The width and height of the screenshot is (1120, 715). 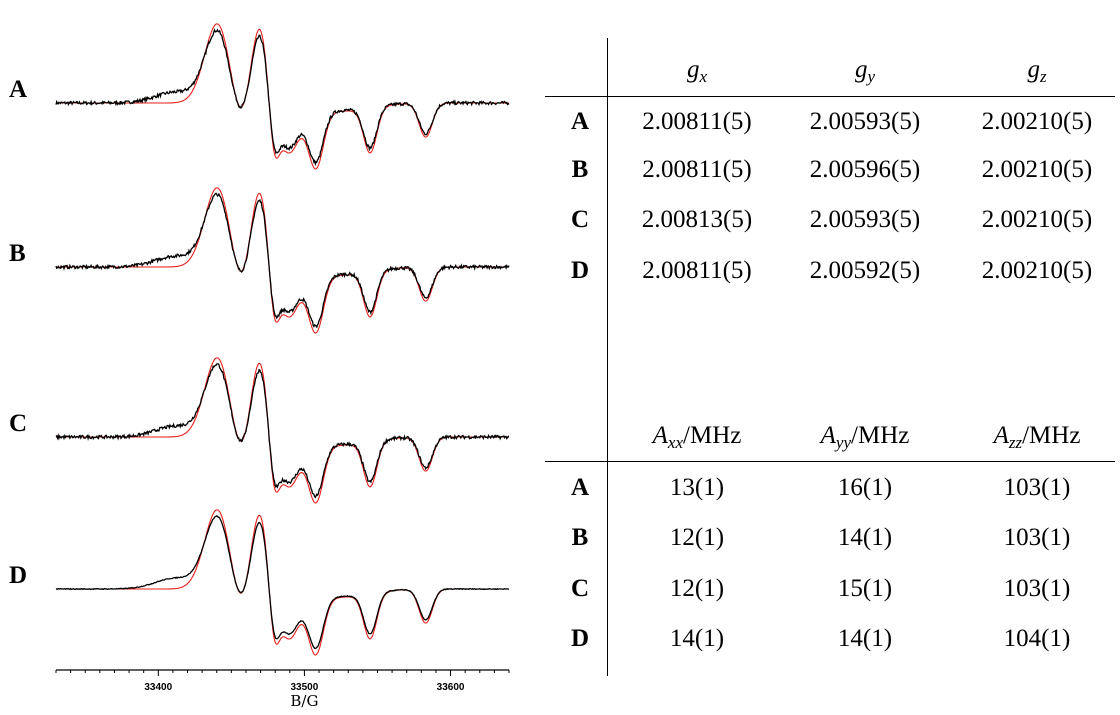 I want to click on a-row-label: B, so click(x=580, y=537).